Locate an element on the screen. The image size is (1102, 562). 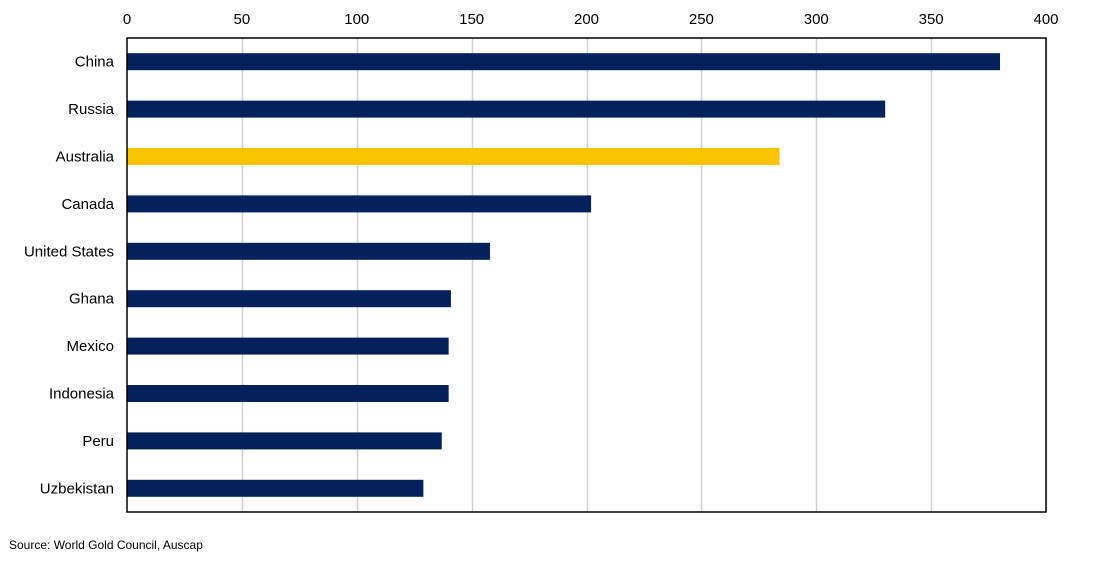
x-tick-label: 150 is located at coordinates (471, 19).